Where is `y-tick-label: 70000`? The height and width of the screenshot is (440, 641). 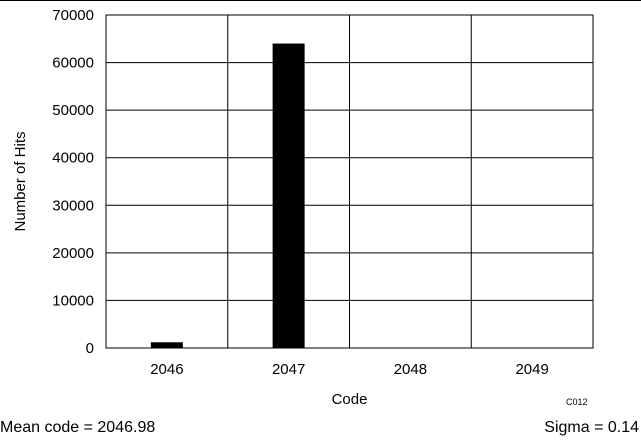 y-tick-label: 70000 is located at coordinates (73, 15).